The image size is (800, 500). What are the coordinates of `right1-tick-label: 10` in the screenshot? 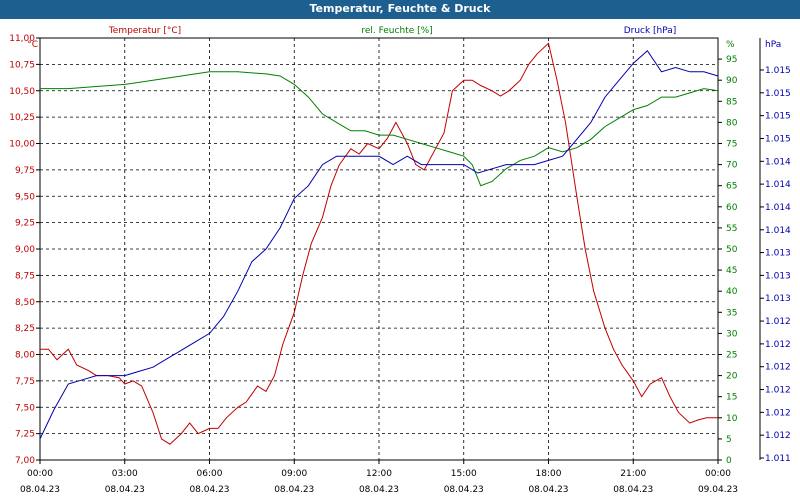 It's located at (732, 419).